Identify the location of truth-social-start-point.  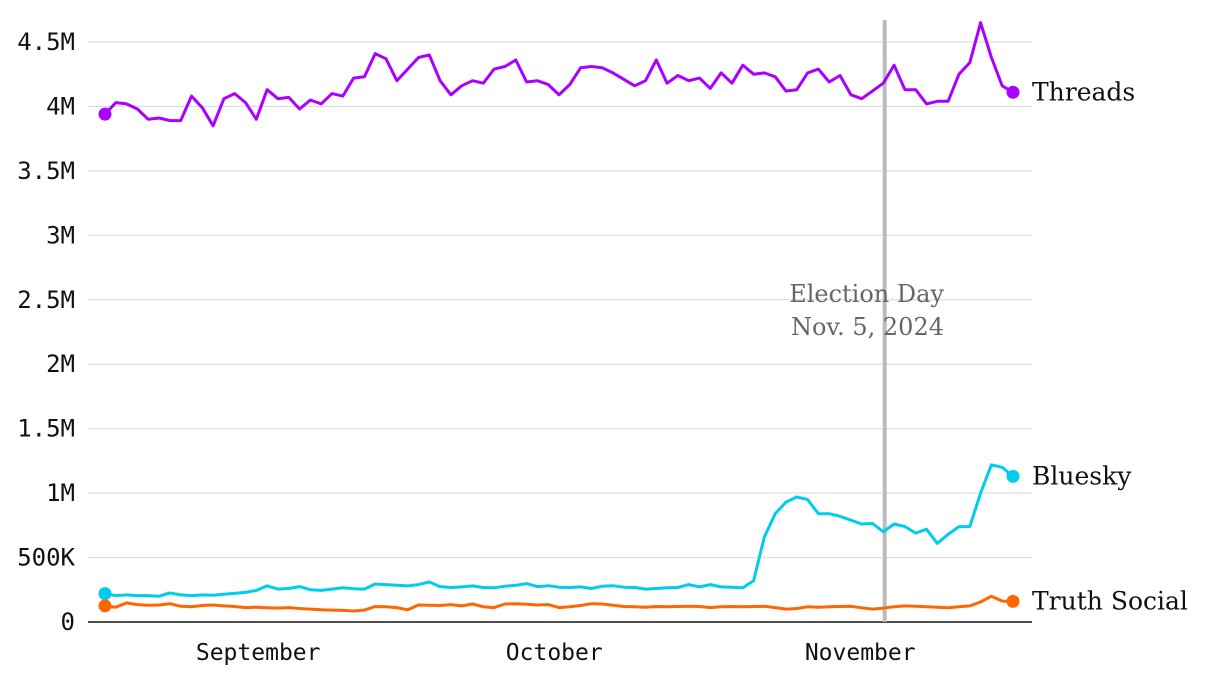
(105, 606).